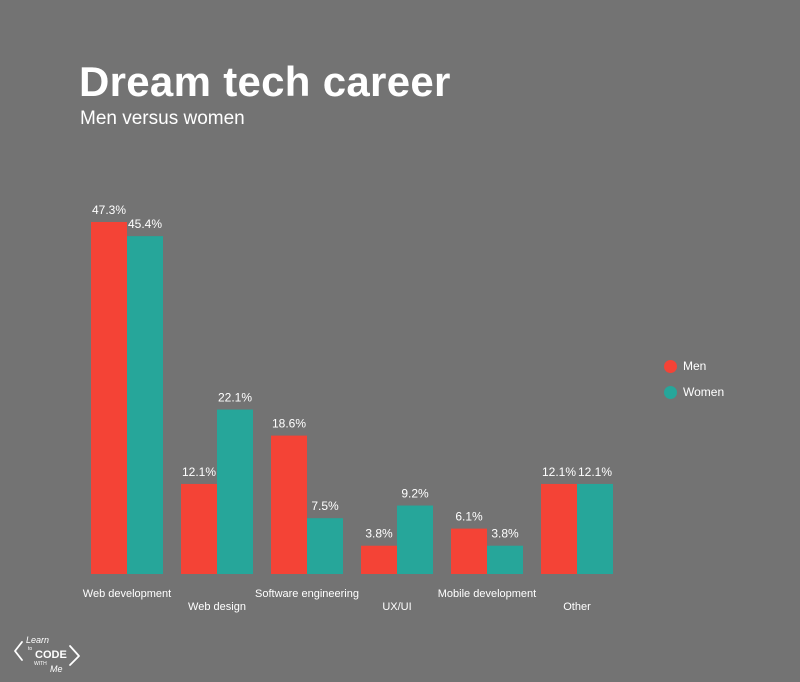 This screenshot has height=682, width=800. What do you see at coordinates (109, 210) in the screenshot?
I see `data-label-men-web-development: 47.3%` at bounding box center [109, 210].